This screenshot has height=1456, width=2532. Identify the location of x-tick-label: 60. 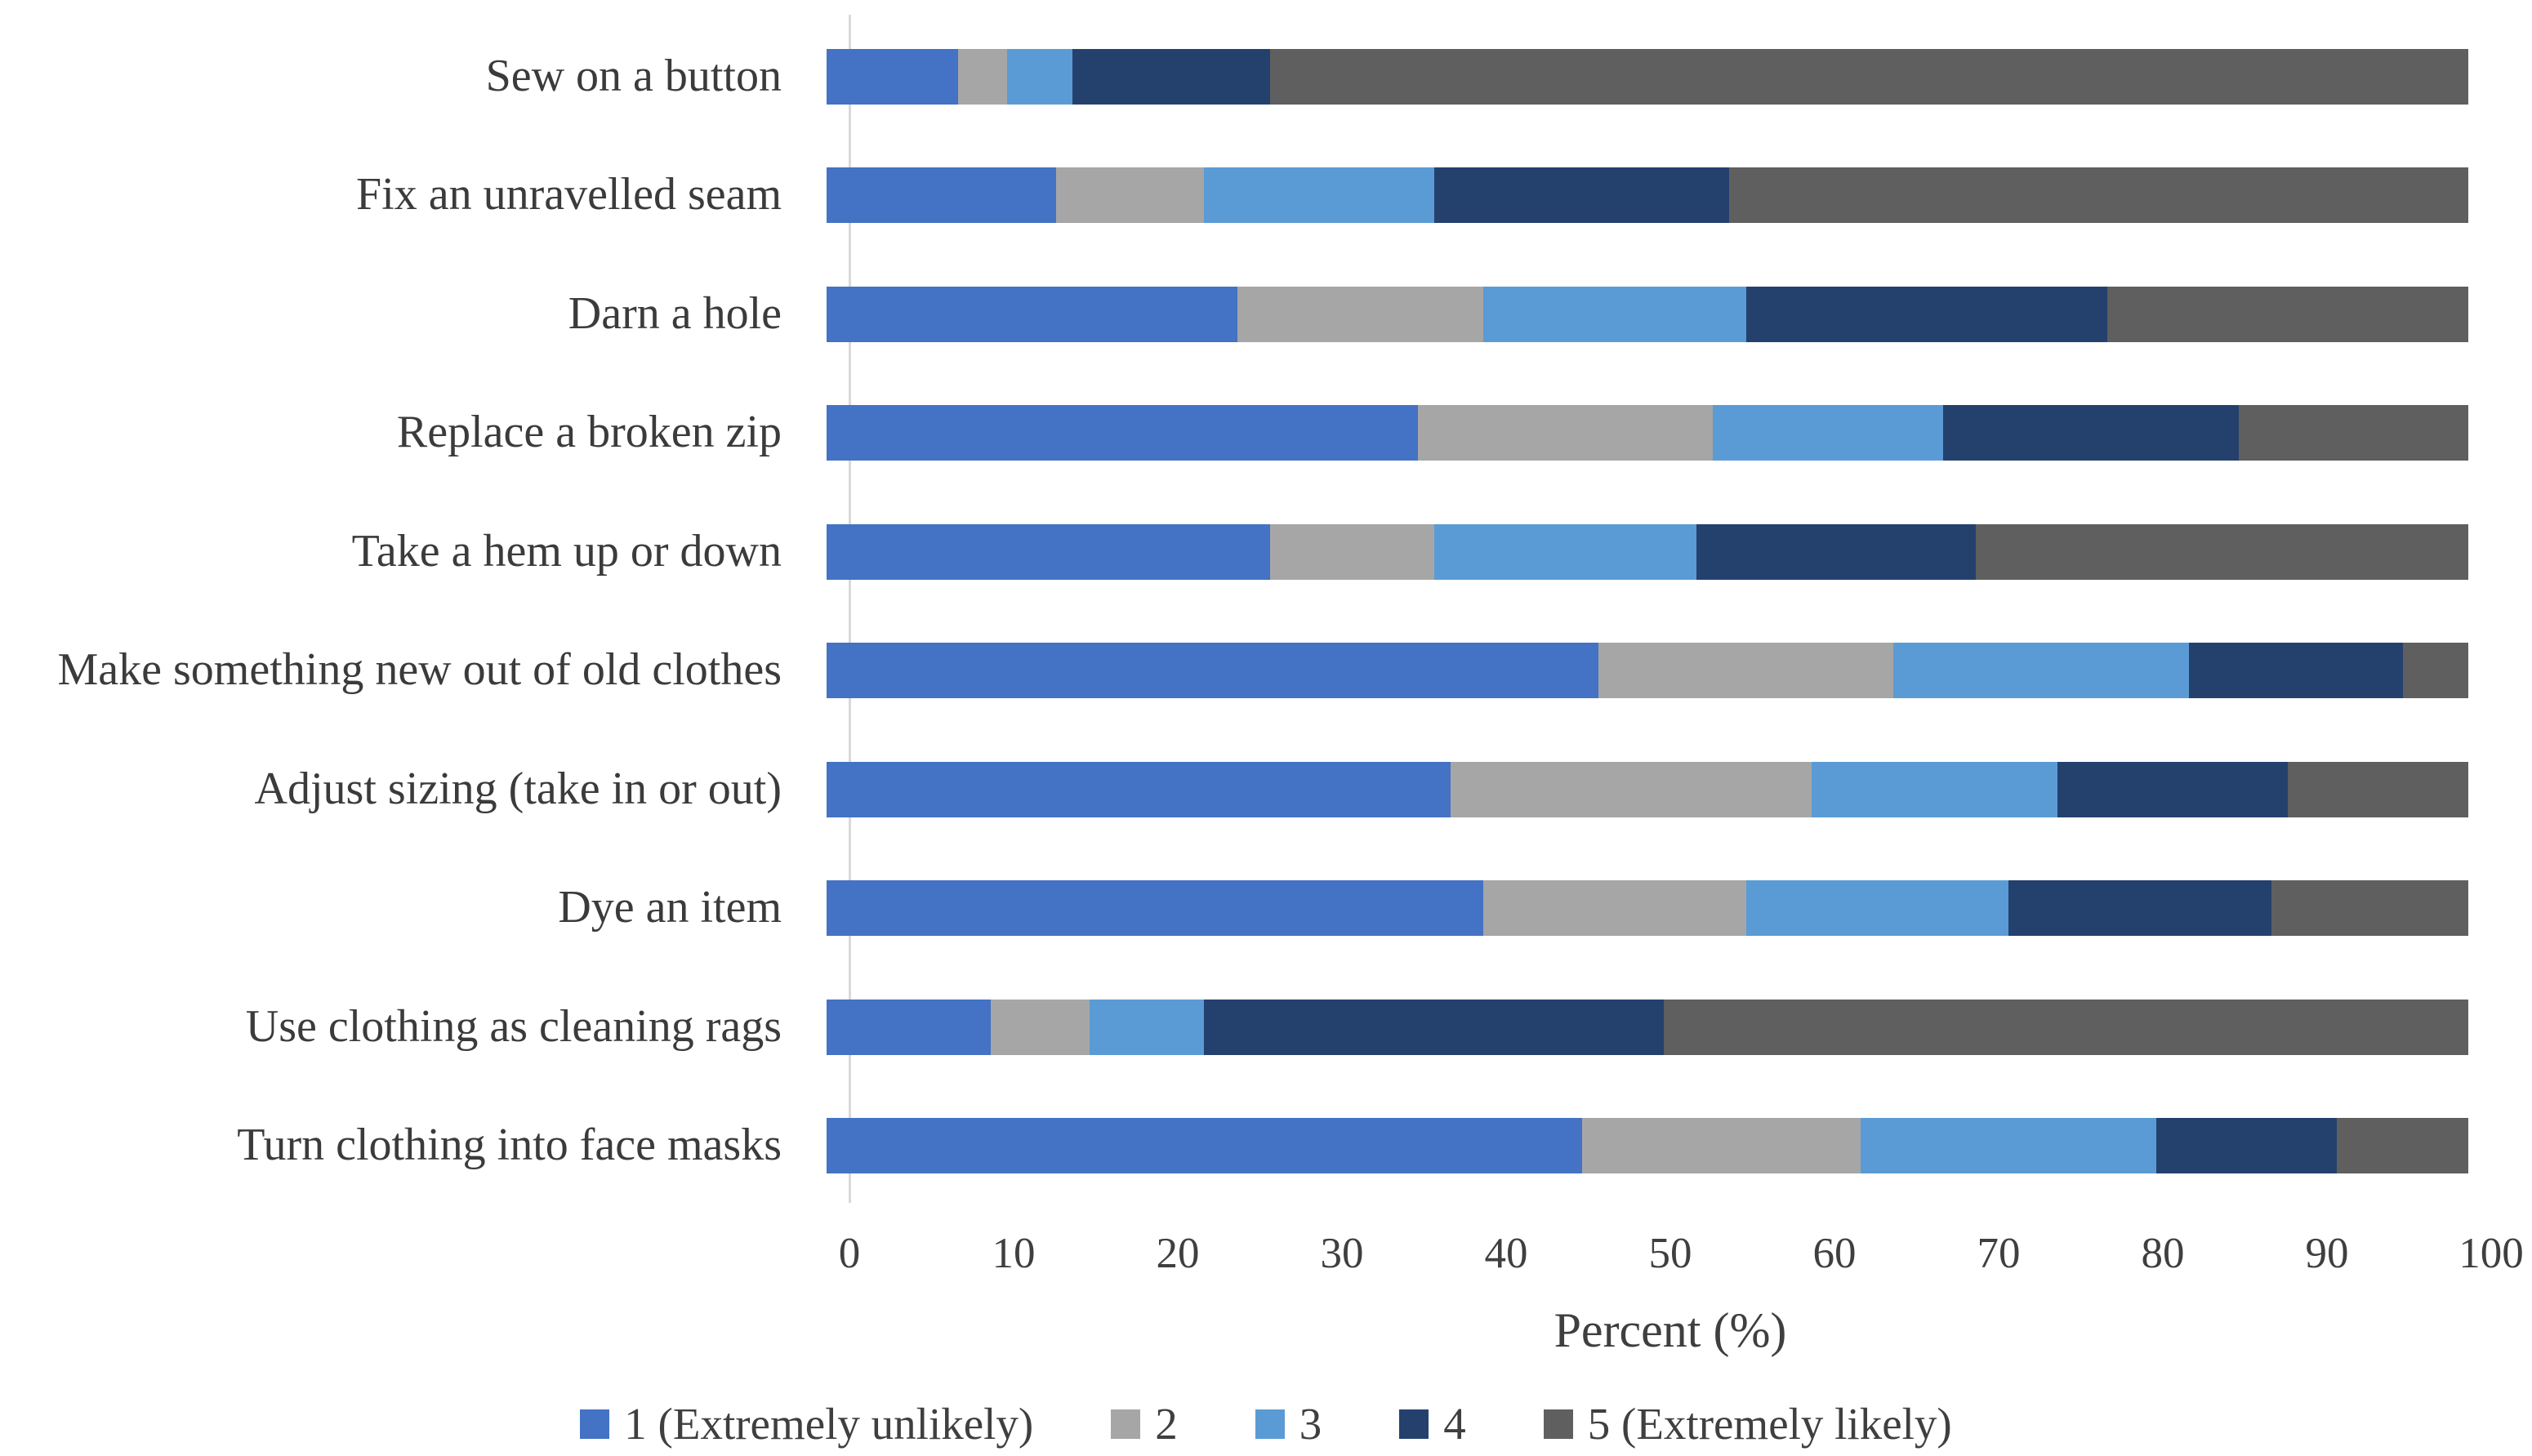
(1834, 1254).